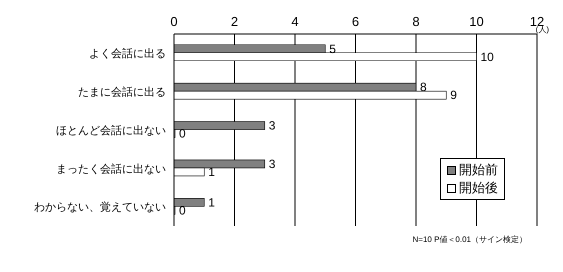 This screenshot has height=272, width=563. What do you see at coordinates (476, 21) in the screenshot?
I see `x-tick-label: 10` at bounding box center [476, 21].